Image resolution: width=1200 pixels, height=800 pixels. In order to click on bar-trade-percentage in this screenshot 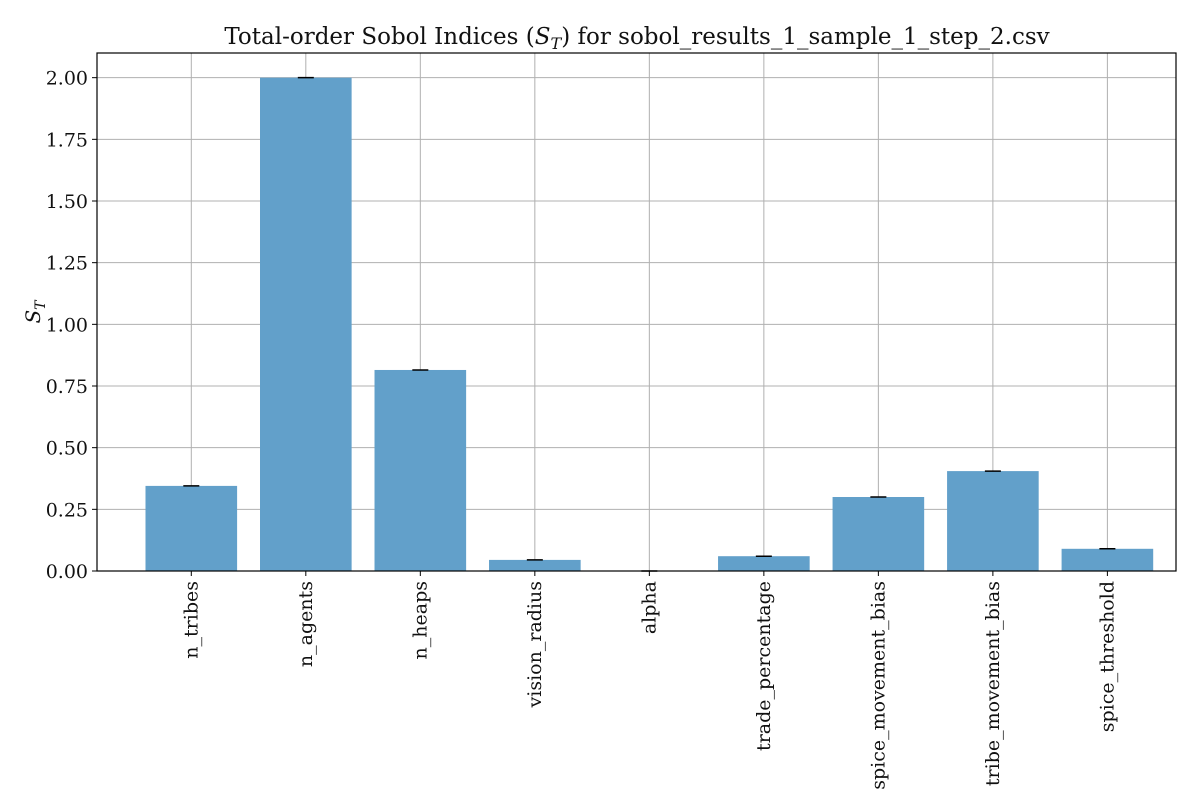, I will do `click(764, 563)`.